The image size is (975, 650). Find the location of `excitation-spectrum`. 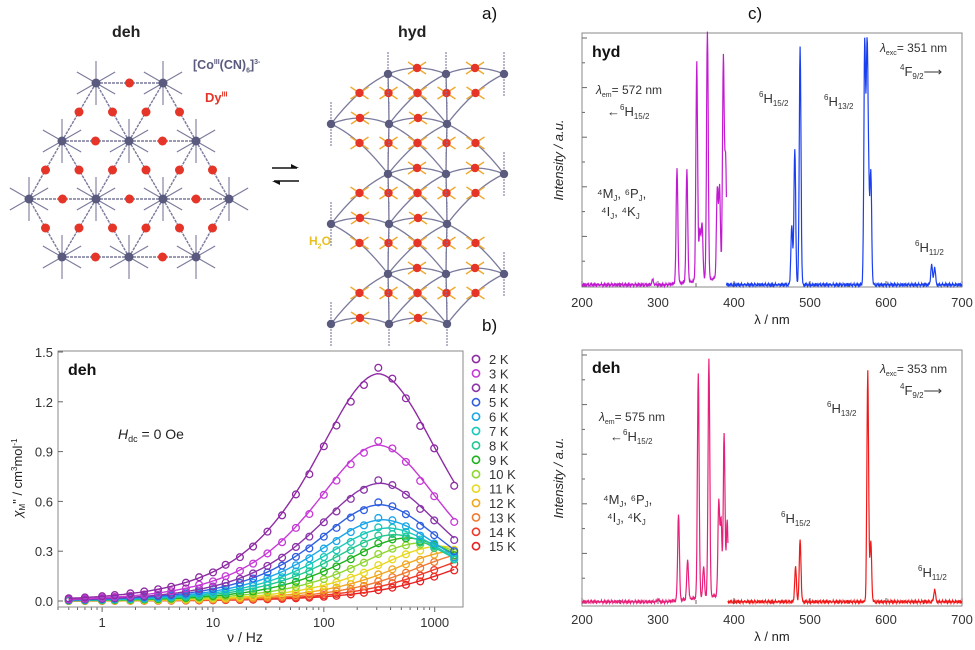

excitation-spectrum is located at coordinates (654, 160).